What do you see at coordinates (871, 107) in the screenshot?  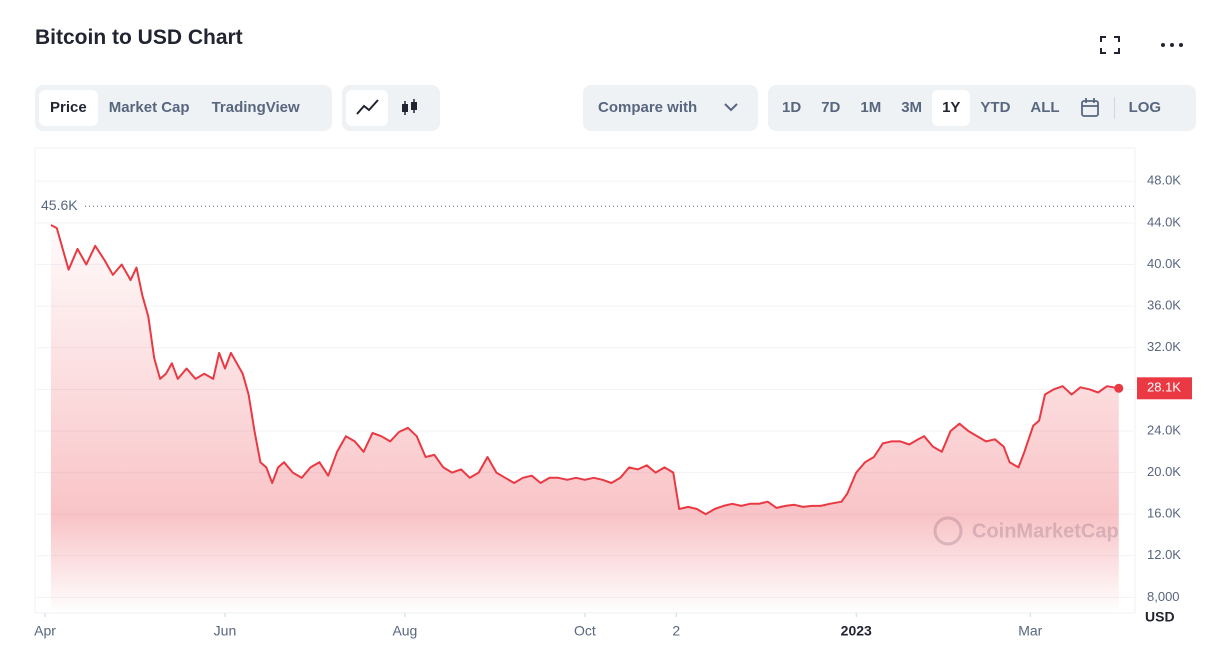 I see `range-button: 1M` at bounding box center [871, 107].